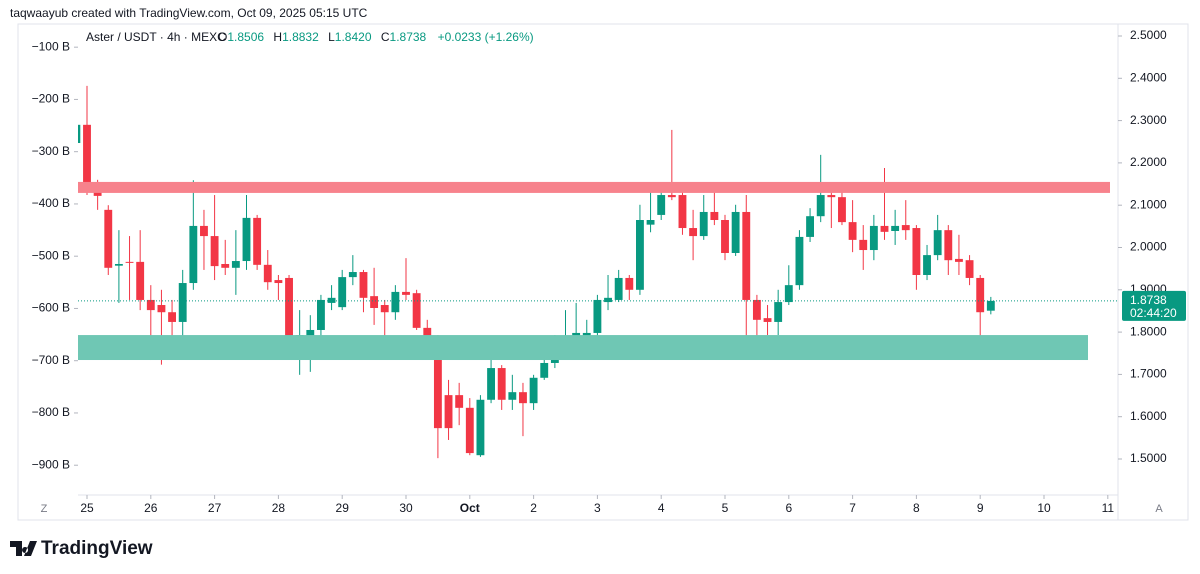 The height and width of the screenshot is (574, 1200). What do you see at coordinates (1148, 458) in the screenshot?
I see `y-tick-label: 1.5000` at bounding box center [1148, 458].